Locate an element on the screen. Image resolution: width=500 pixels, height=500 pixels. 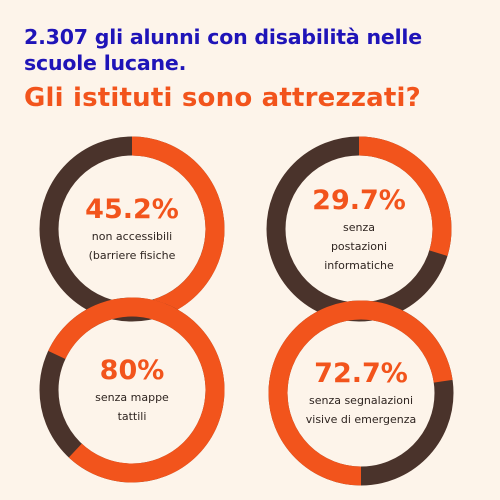
donut-label-line: senza is located at coordinates (359, 227).